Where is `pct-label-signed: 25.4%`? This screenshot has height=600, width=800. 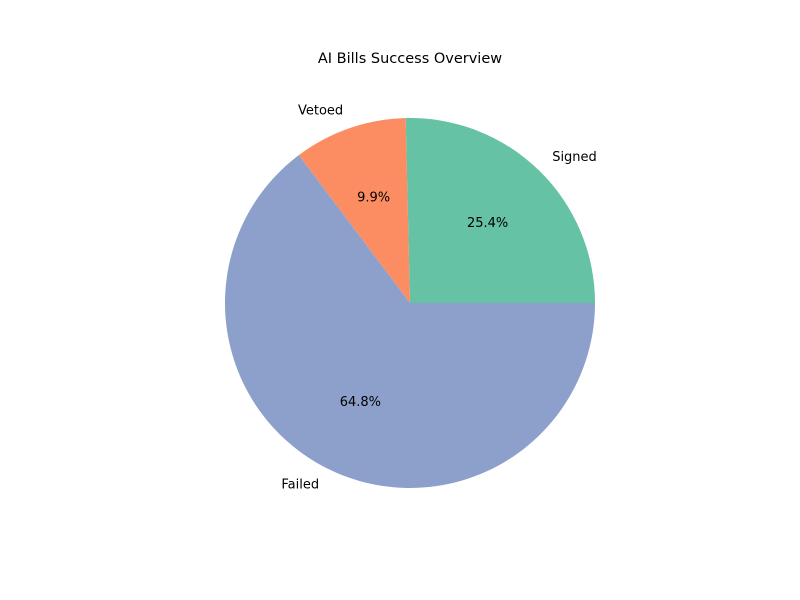 pct-label-signed: 25.4% is located at coordinates (487, 223).